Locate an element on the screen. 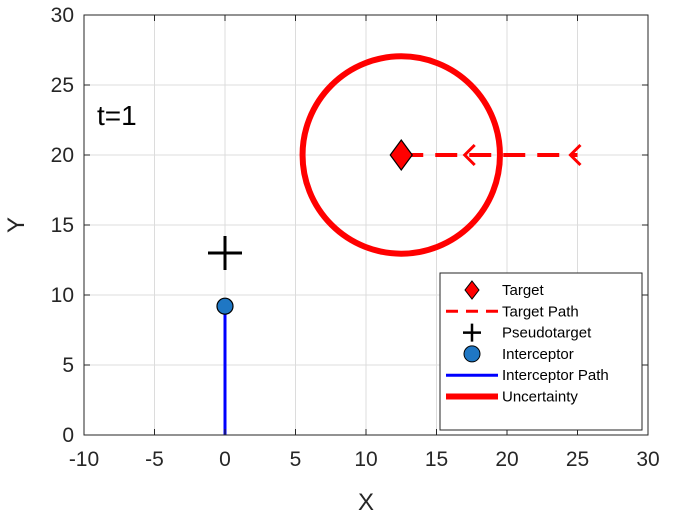  legend-entry: Target is located at coordinates (504, 290).